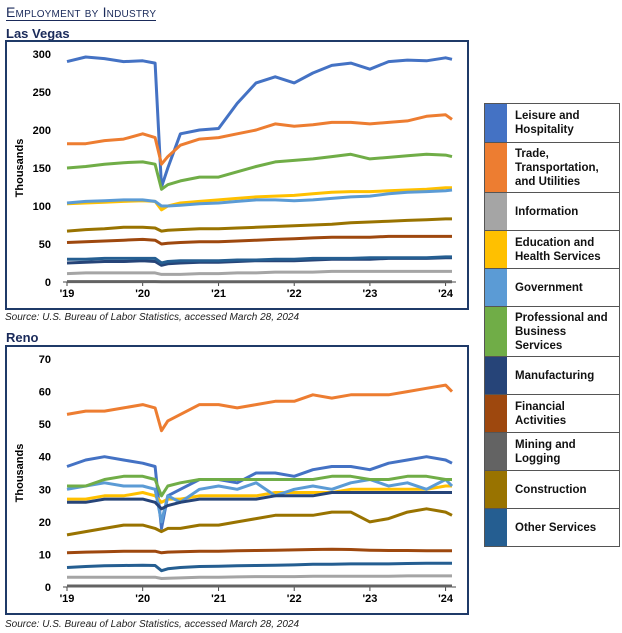 This screenshot has width=622, height=633. What do you see at coordinates (545, 451) in the screenshot?
I see `legend-label: Mining and Logging` at bounding box center [545, 451].